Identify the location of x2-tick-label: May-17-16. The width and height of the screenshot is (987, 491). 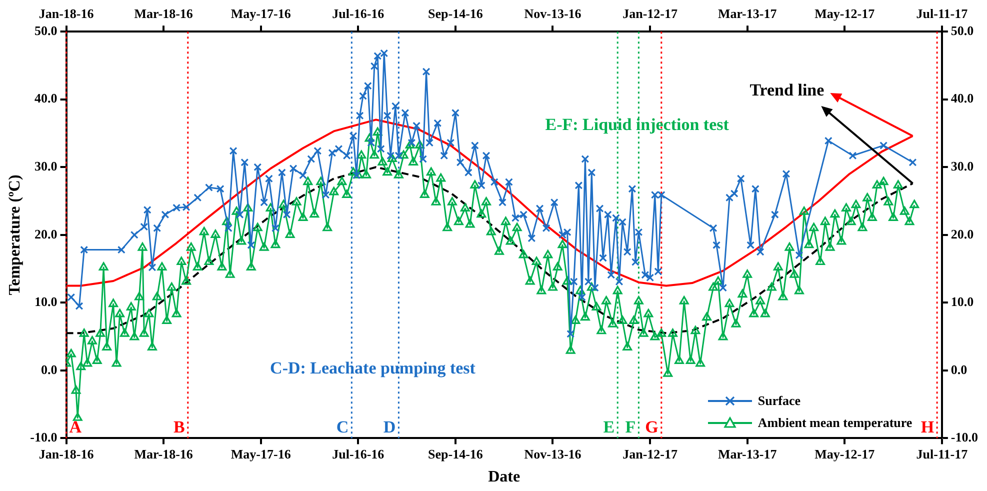
(261, 14).